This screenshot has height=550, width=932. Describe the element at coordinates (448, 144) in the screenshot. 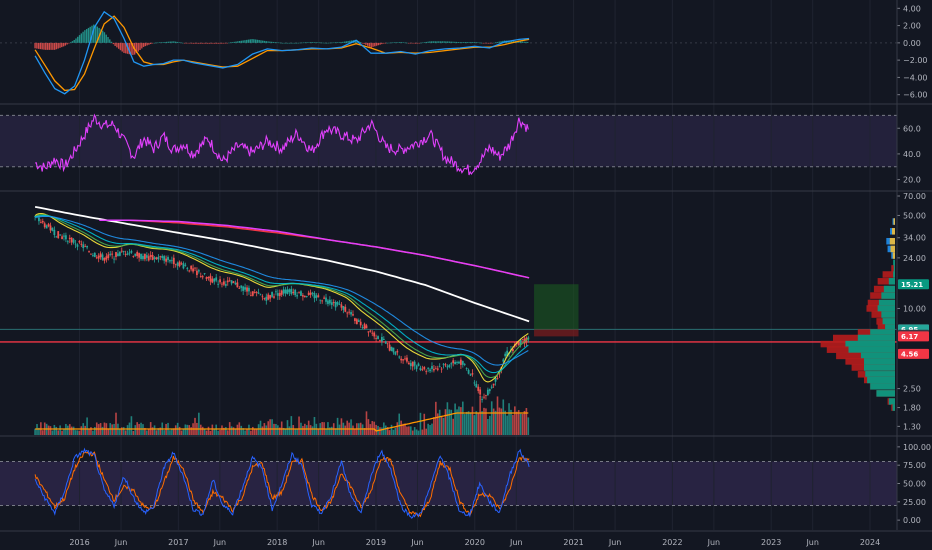

I see `rsi-panel` at that location.